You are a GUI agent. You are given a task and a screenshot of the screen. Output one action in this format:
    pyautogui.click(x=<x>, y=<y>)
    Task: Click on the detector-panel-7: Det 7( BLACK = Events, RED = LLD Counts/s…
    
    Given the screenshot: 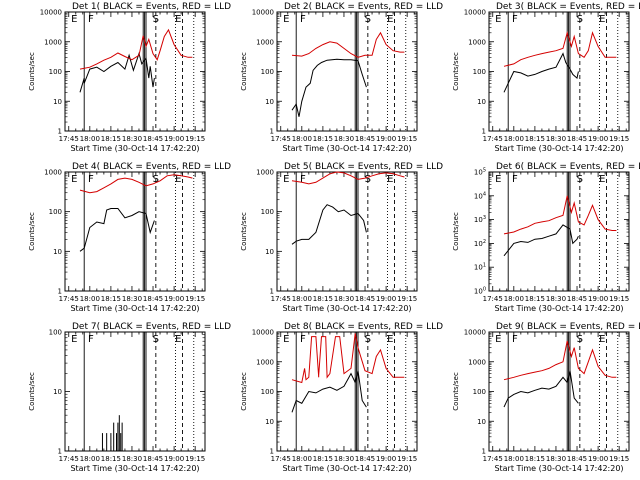 What is the action you would take?
    pyautogui.click(x=129, y=397)
    